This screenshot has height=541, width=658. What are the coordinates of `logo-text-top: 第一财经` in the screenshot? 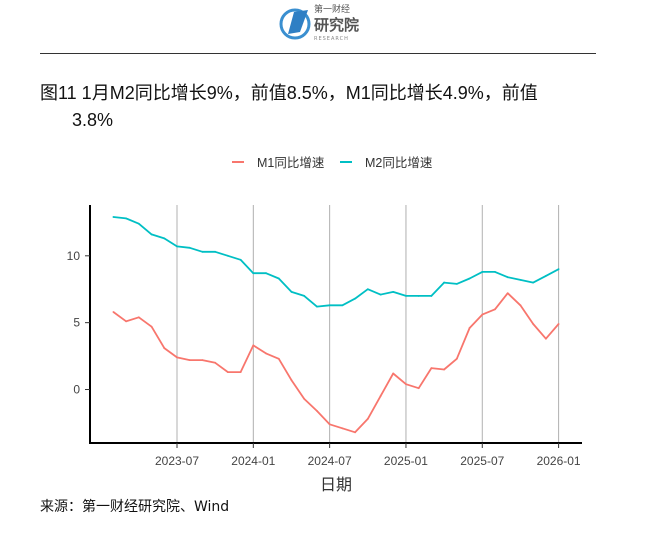 It's located at (332, 10).